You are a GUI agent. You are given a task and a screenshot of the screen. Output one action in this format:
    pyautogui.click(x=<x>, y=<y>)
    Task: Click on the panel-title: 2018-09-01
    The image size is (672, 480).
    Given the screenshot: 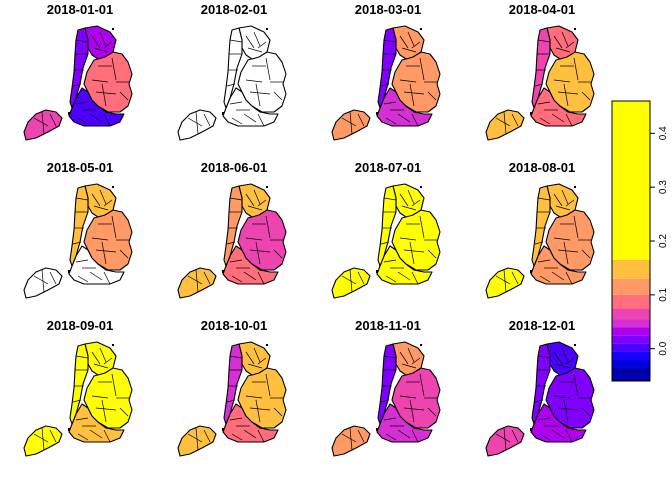 What is the action you would take?
    pyautogui.click(x=80, y=325)
    